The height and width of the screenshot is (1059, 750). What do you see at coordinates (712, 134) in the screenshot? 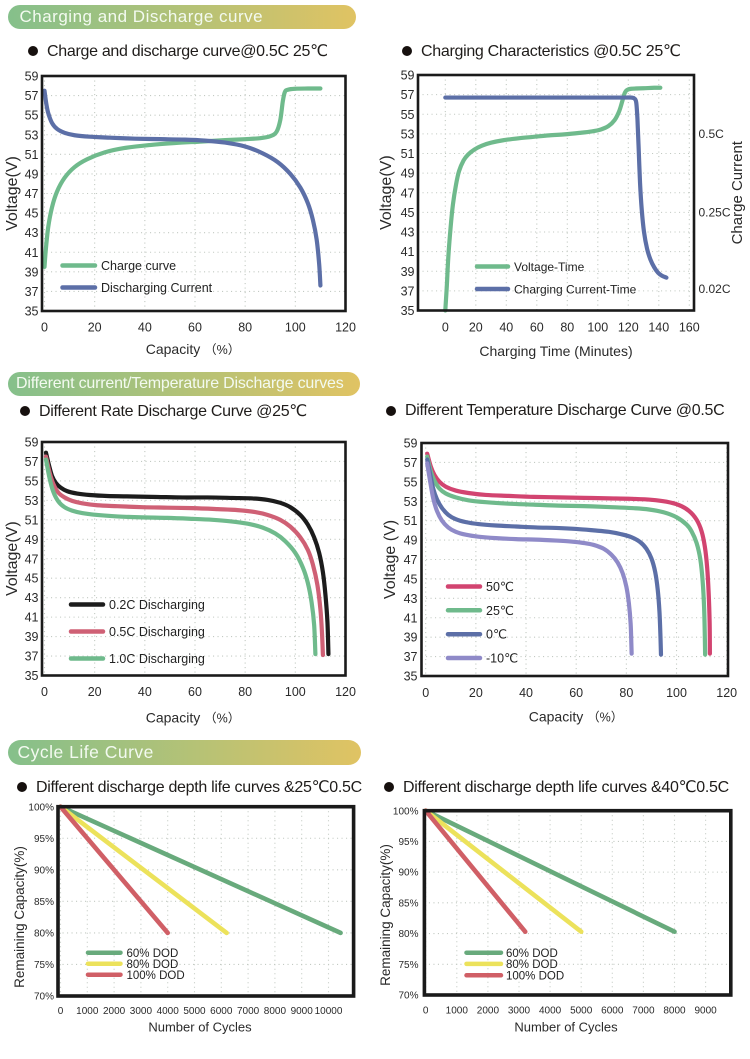
I see `chart-2-right-tick-label: 0.5C` at bounding box center [712, 134].